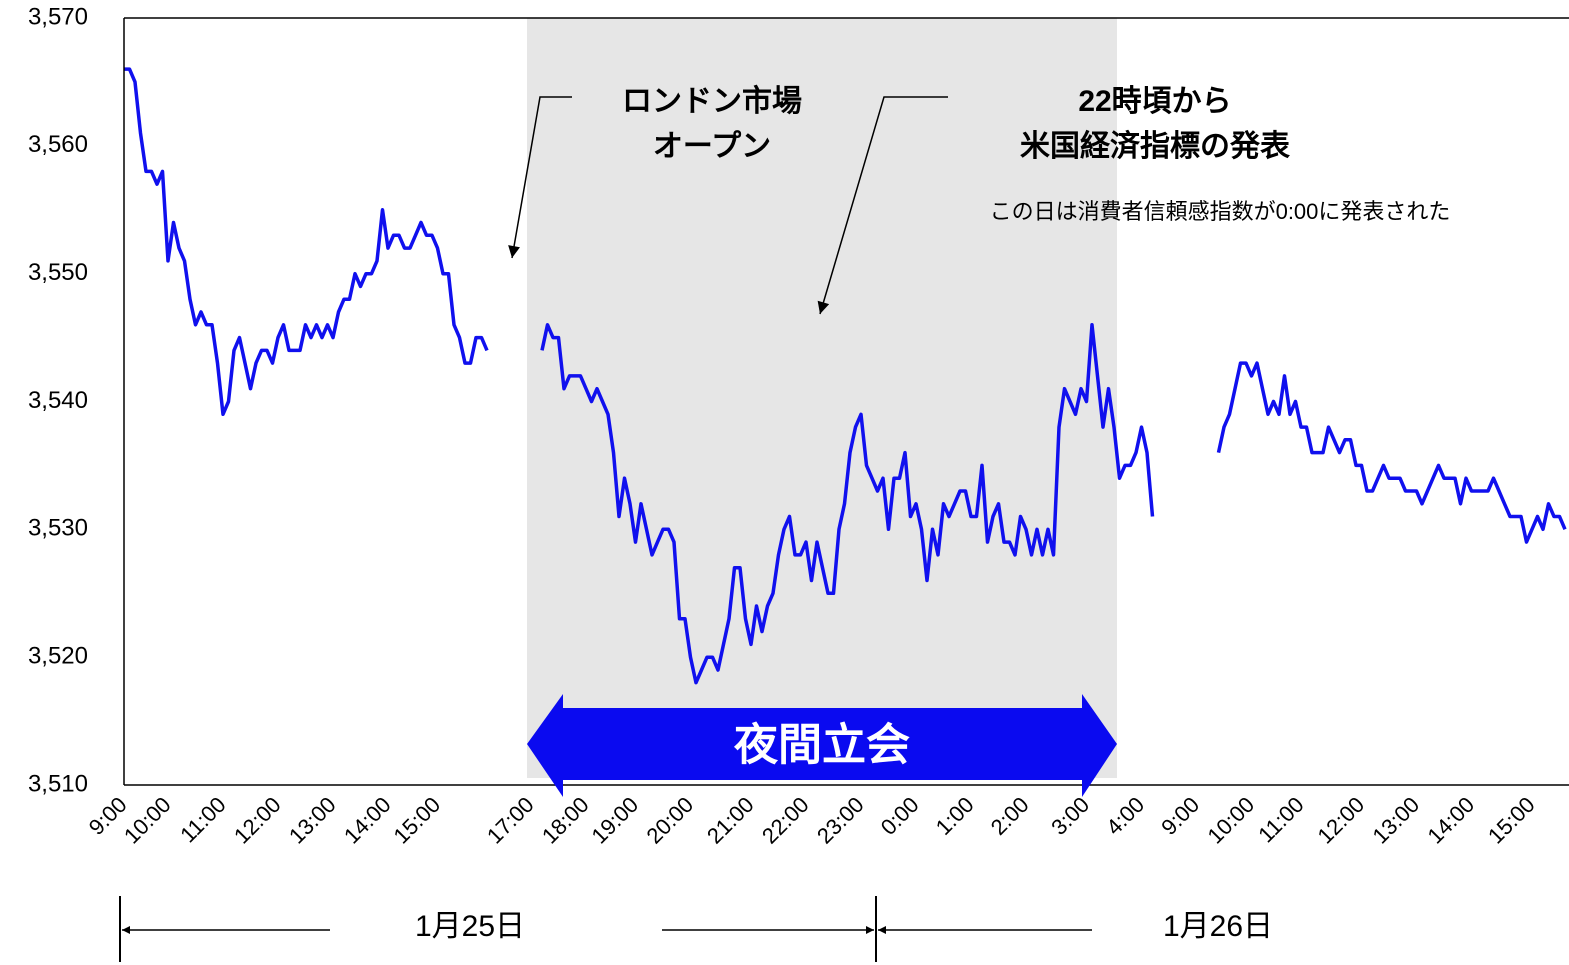 The image size is (1569, 965). Describe the element at coordinates (58, 656) in the screenshot. I see `y-tick-label: 3,520` at that location.